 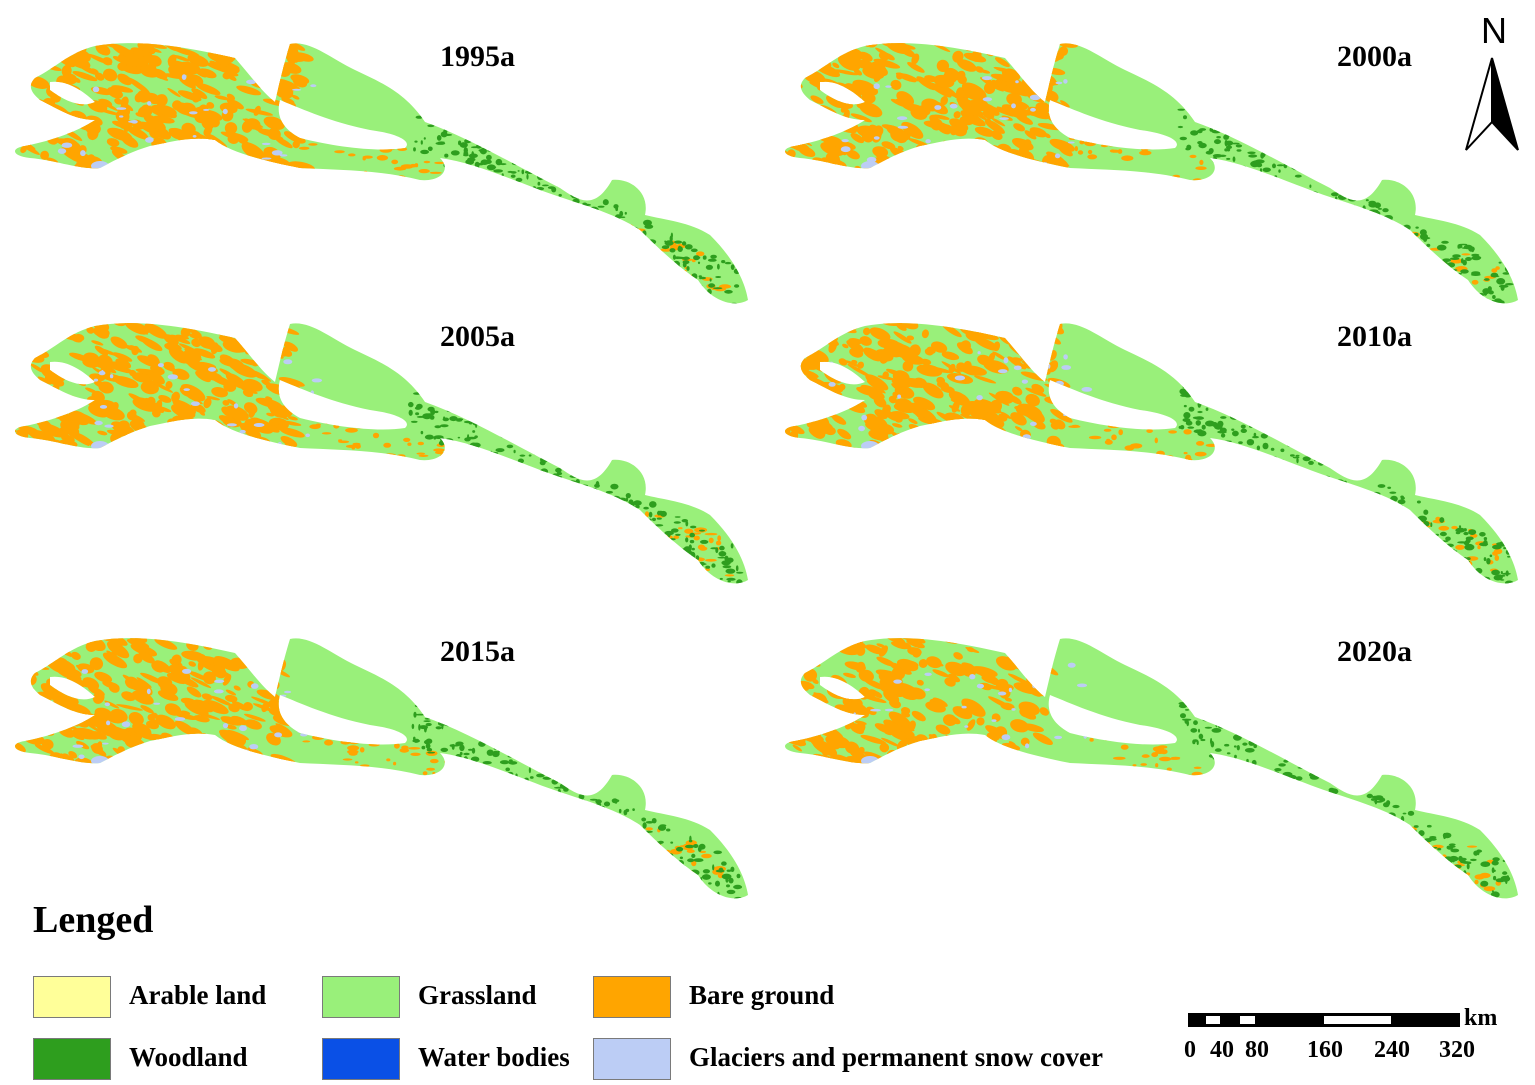 I want to click on land-cover-map-2005, so click(x=381, y=453).